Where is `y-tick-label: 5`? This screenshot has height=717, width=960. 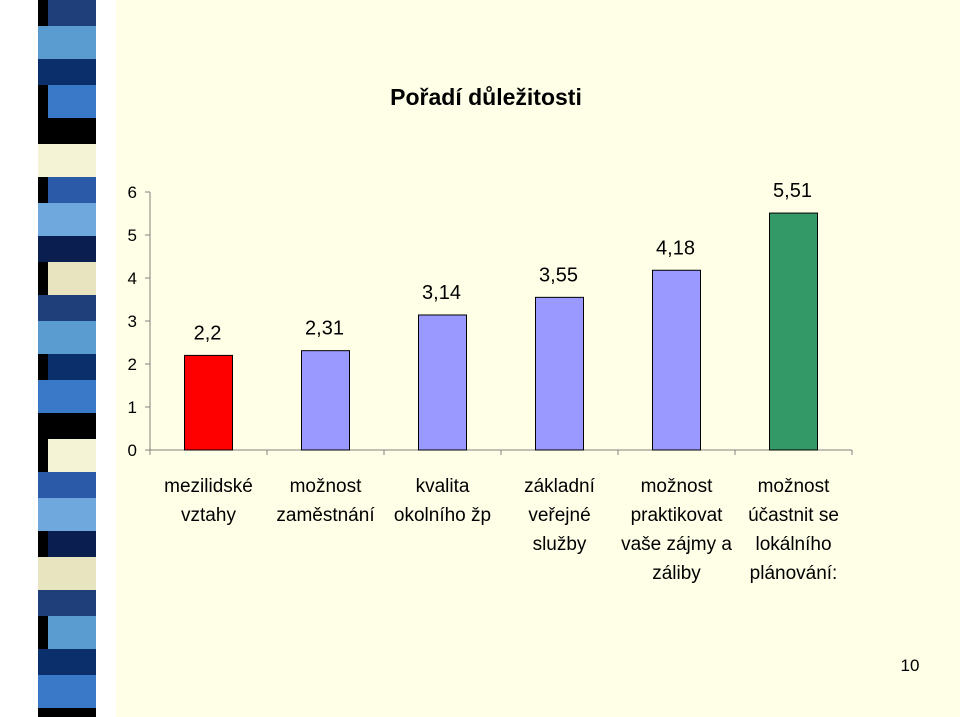
y-tick-label: 5 is located at coordinates (132, 235).